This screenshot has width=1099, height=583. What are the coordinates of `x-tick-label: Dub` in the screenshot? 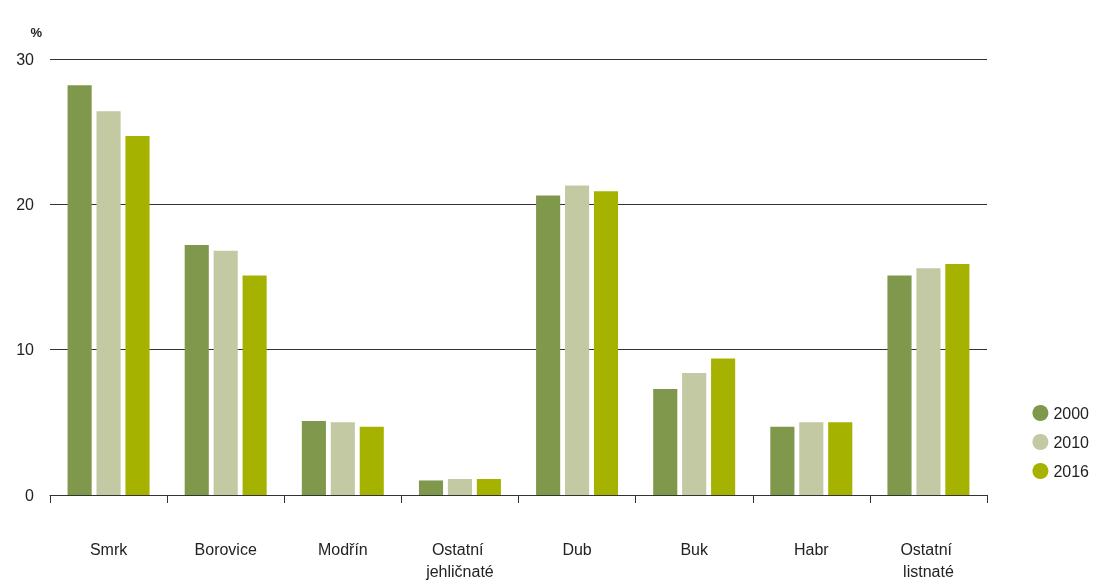 It's located at (577, 549).